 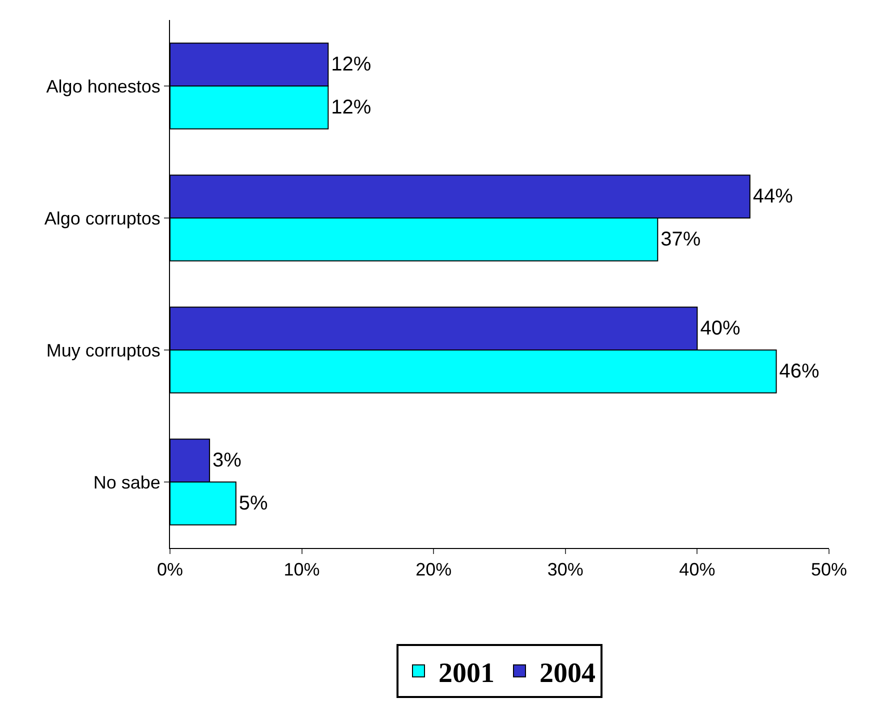 What do you see at coordinates (434, 570) in the screenshot?
I see `x-tick-label: 20%` at bounding box center [434, 570].